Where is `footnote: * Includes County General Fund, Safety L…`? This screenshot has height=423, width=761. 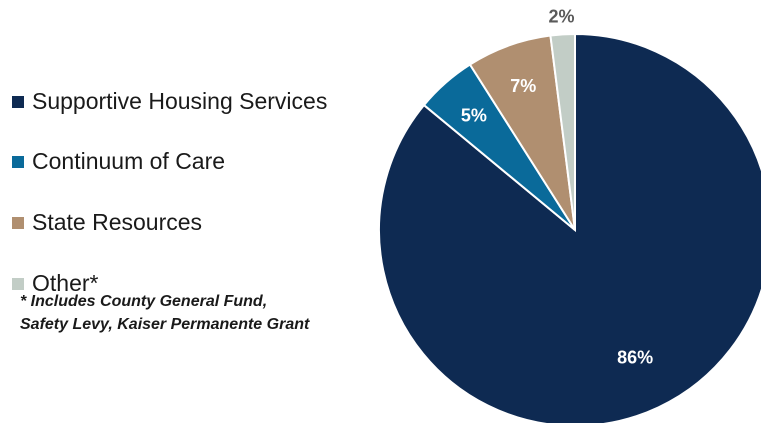
footnote: * Includes County General Fund, Safety L… is located at coordinates (190, 313).